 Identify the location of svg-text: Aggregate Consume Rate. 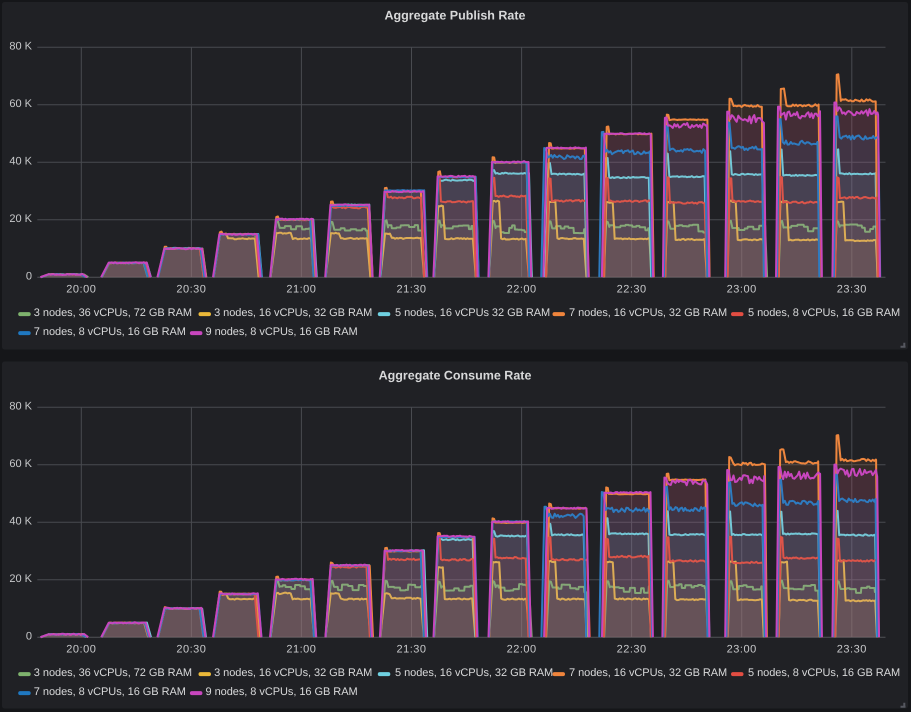
(455, 375).